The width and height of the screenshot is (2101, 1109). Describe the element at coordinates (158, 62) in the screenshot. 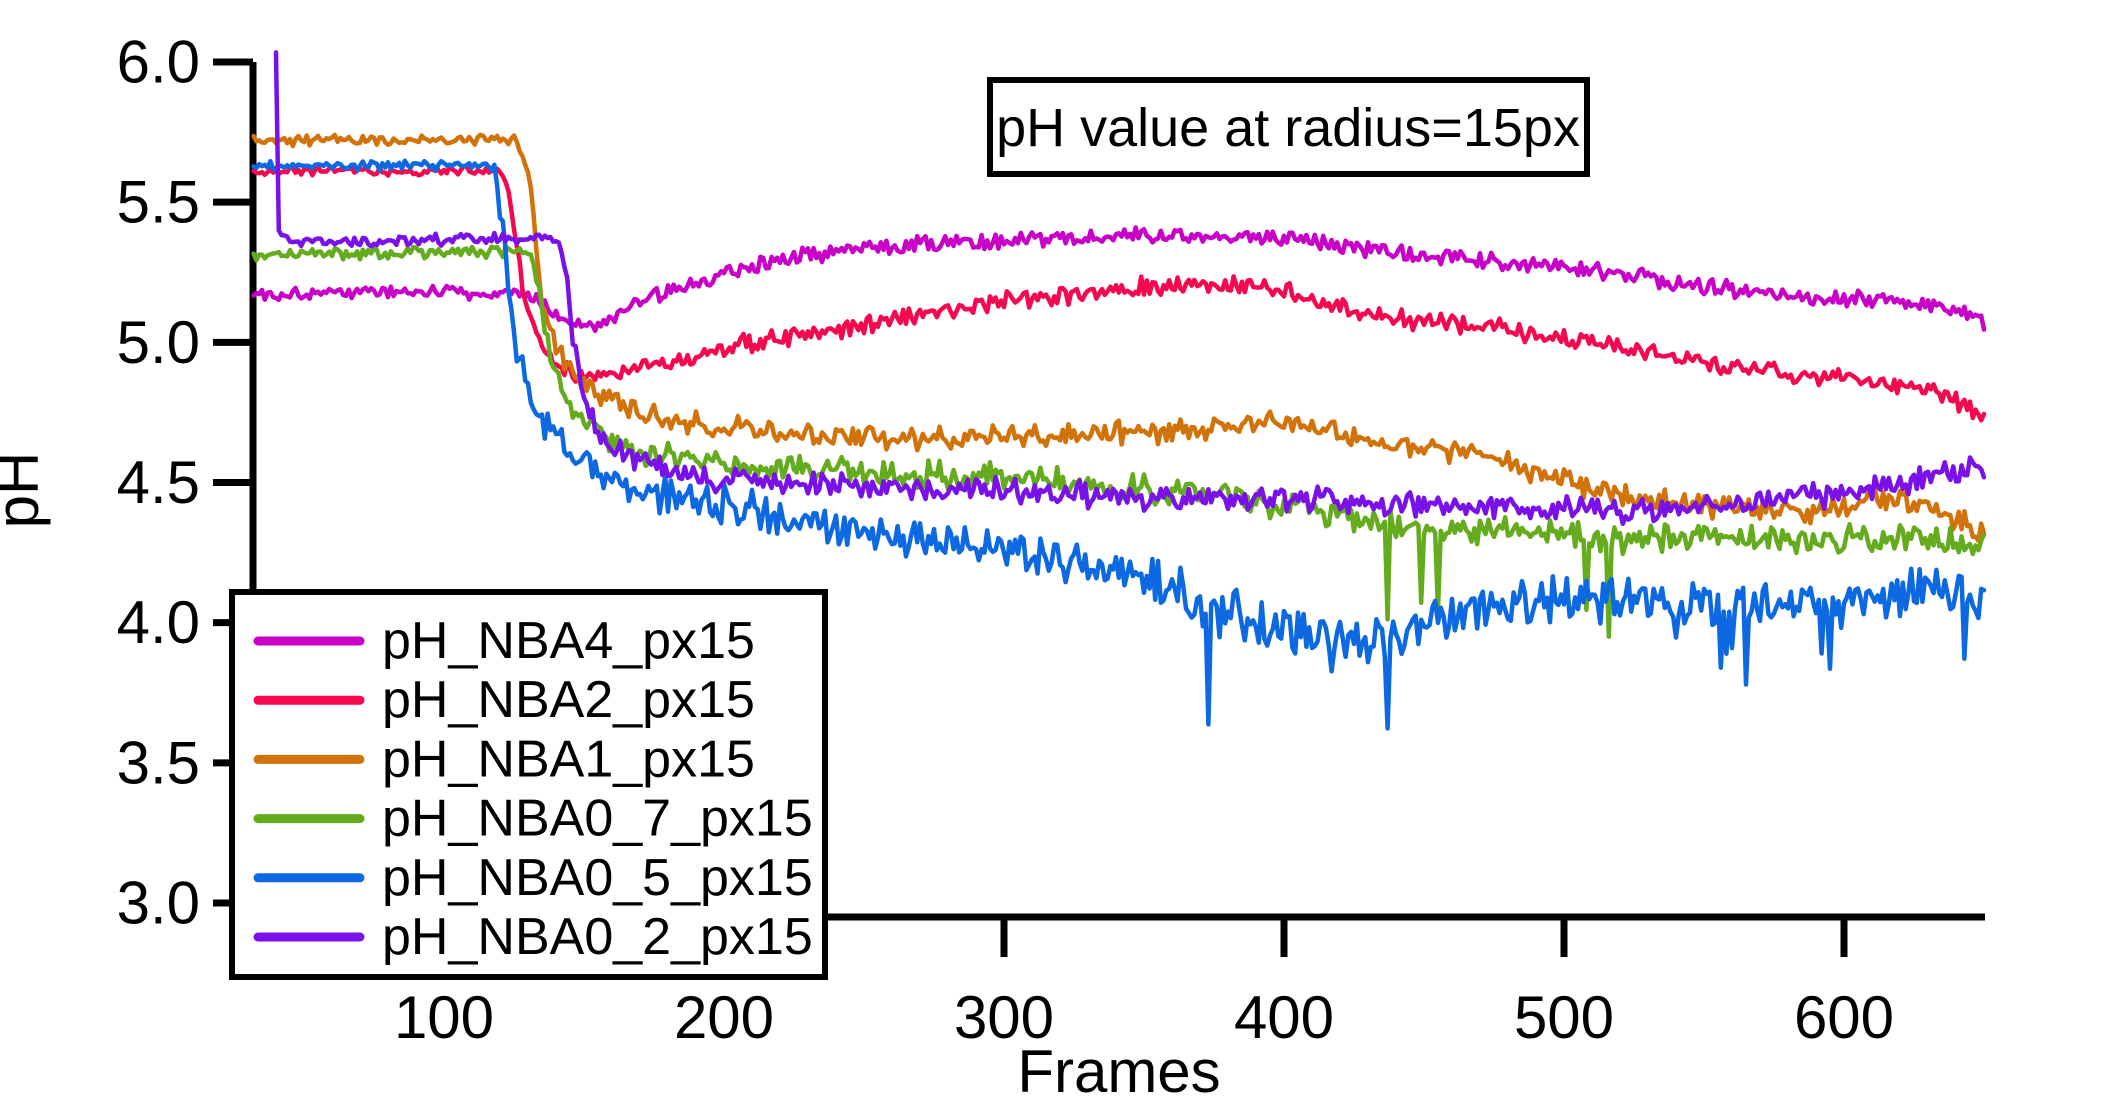

I see `y-tick-label: 6.0` at that location.